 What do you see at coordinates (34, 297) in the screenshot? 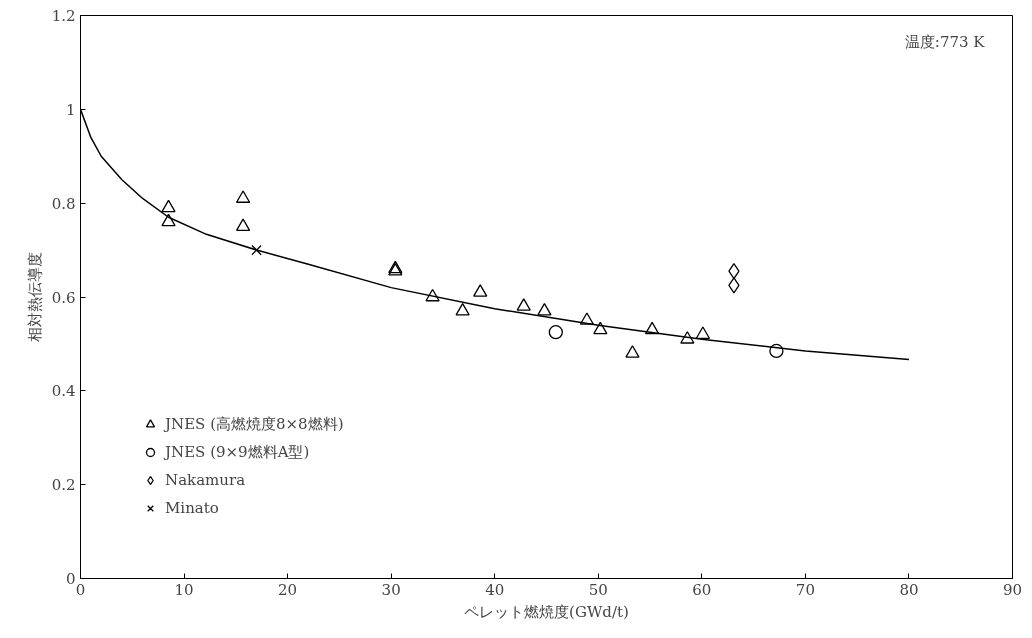
I see `y-axis-title: 相対熱伝導度` at bounding box center [34, 297].